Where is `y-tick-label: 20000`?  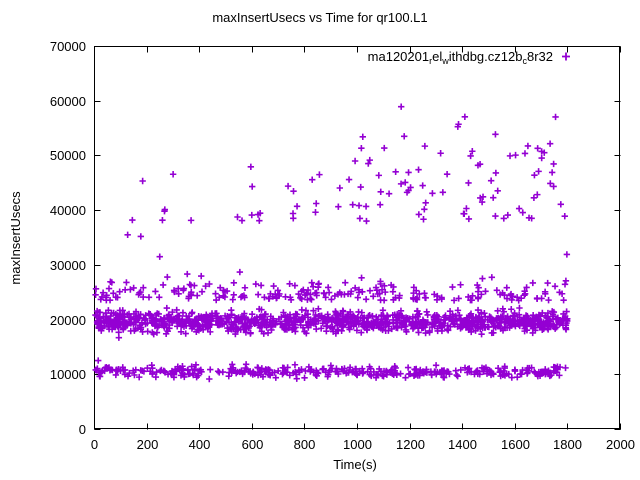
y-tick-label: 20000 is located at coordinates (68, 320).